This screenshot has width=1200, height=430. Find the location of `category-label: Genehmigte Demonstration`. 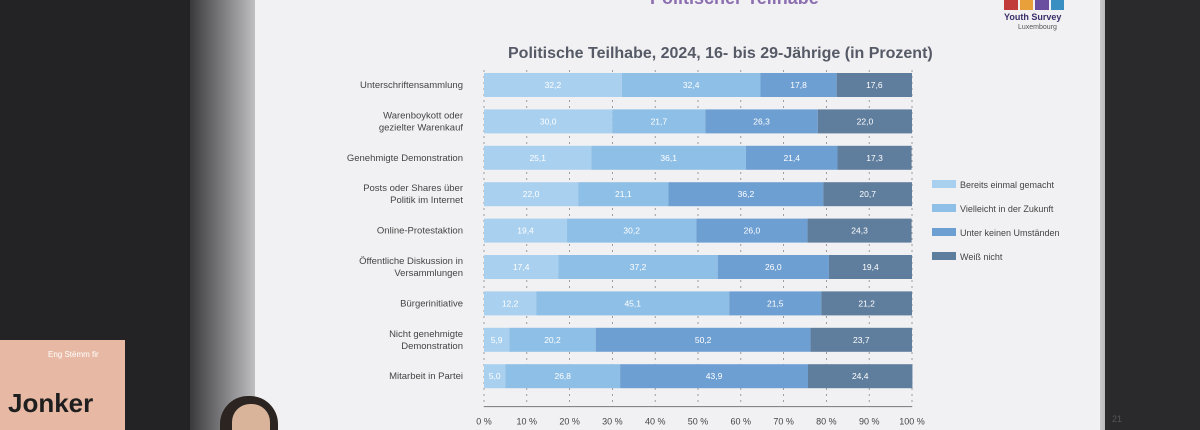

category-label: Genehmigte Demonstration is located at coordinates (405, 158).